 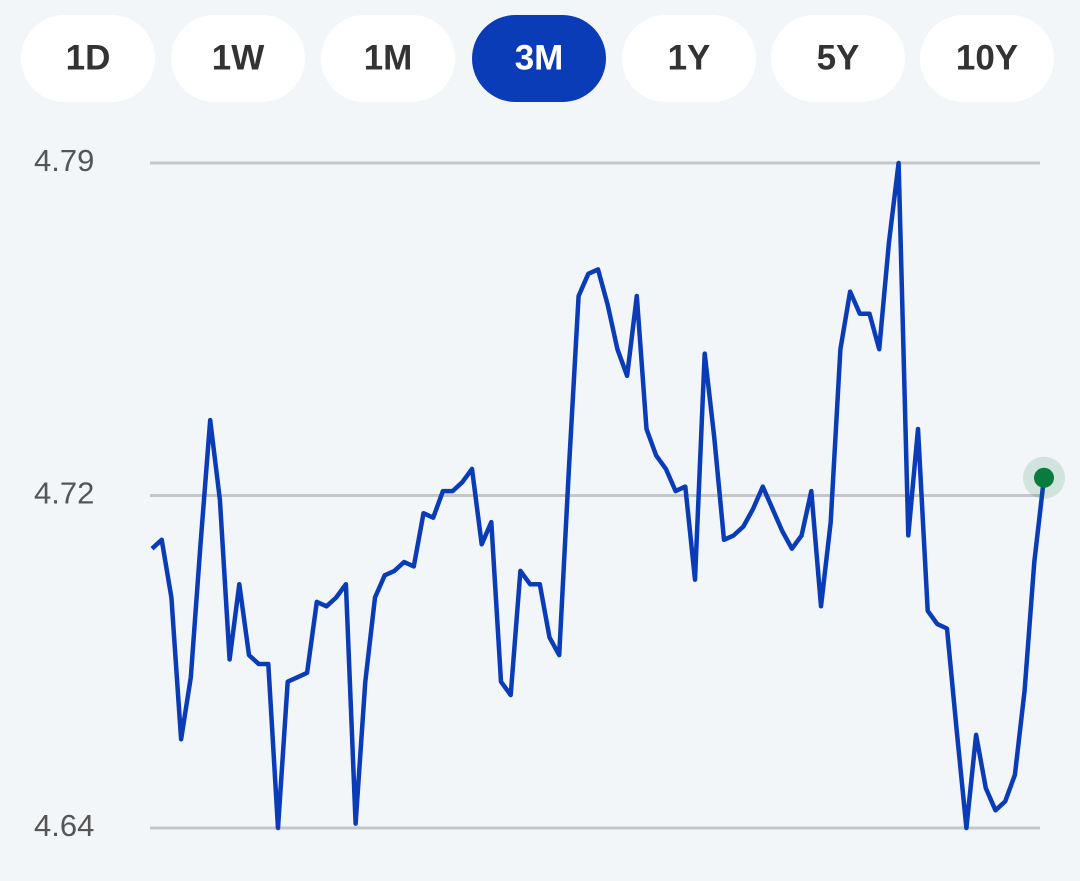 I want to click on tab-label: 3M, so click(x=539, y=57).